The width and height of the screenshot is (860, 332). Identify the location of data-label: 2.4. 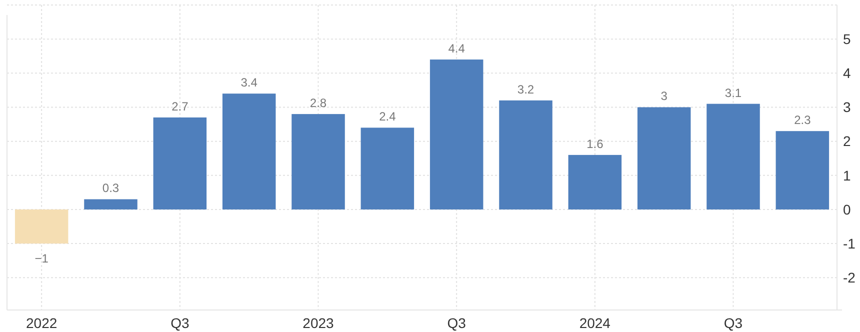
(387, 117).